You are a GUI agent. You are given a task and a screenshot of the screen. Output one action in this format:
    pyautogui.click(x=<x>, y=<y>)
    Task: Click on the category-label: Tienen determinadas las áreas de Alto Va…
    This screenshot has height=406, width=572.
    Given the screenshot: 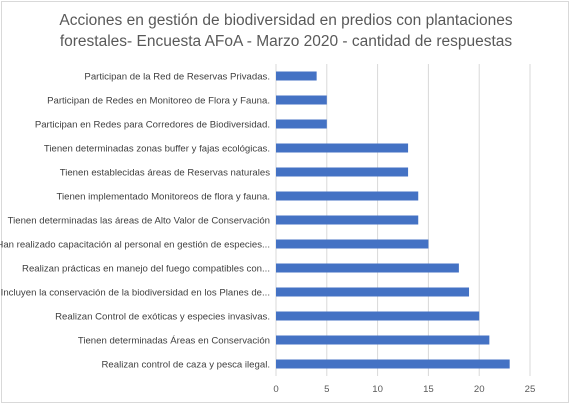 What is the action you would take?
    pyautogui.click(x=139, y=221)
    